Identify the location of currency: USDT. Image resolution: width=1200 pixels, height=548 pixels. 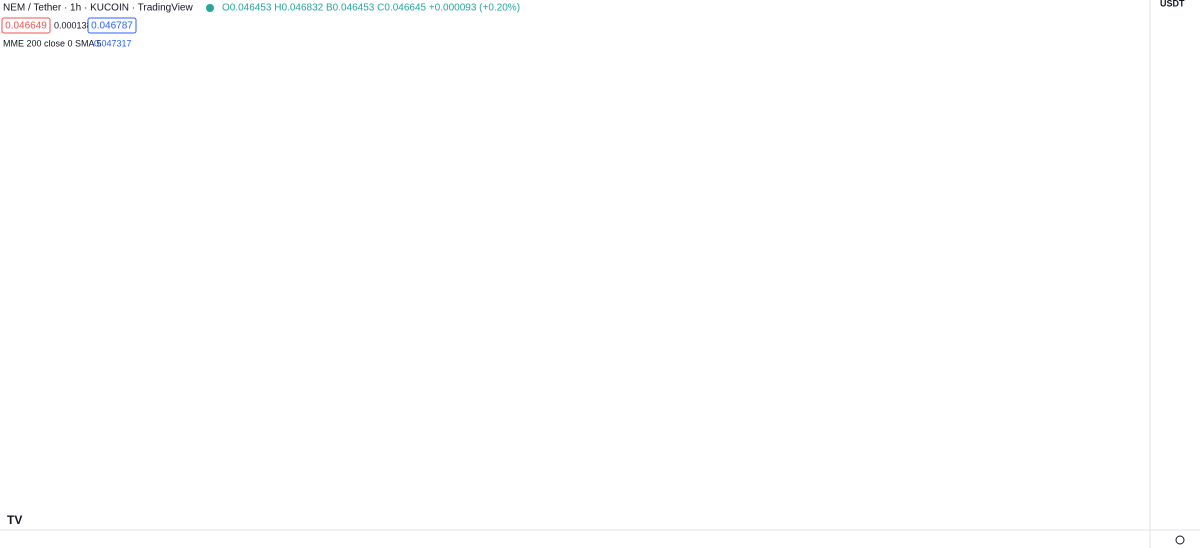
(1172, 4).